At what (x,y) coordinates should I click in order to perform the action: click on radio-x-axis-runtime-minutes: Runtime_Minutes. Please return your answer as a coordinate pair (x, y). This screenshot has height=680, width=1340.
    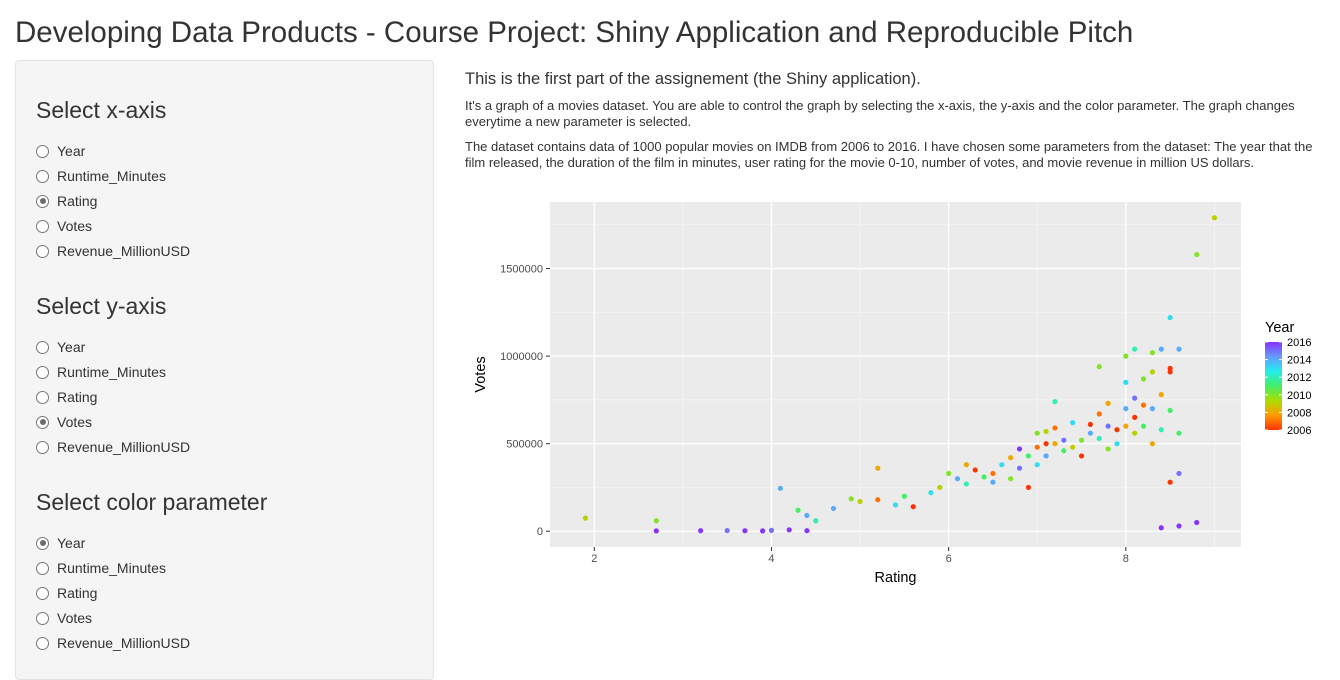
    Looking at the image, I should click on (101, 176).